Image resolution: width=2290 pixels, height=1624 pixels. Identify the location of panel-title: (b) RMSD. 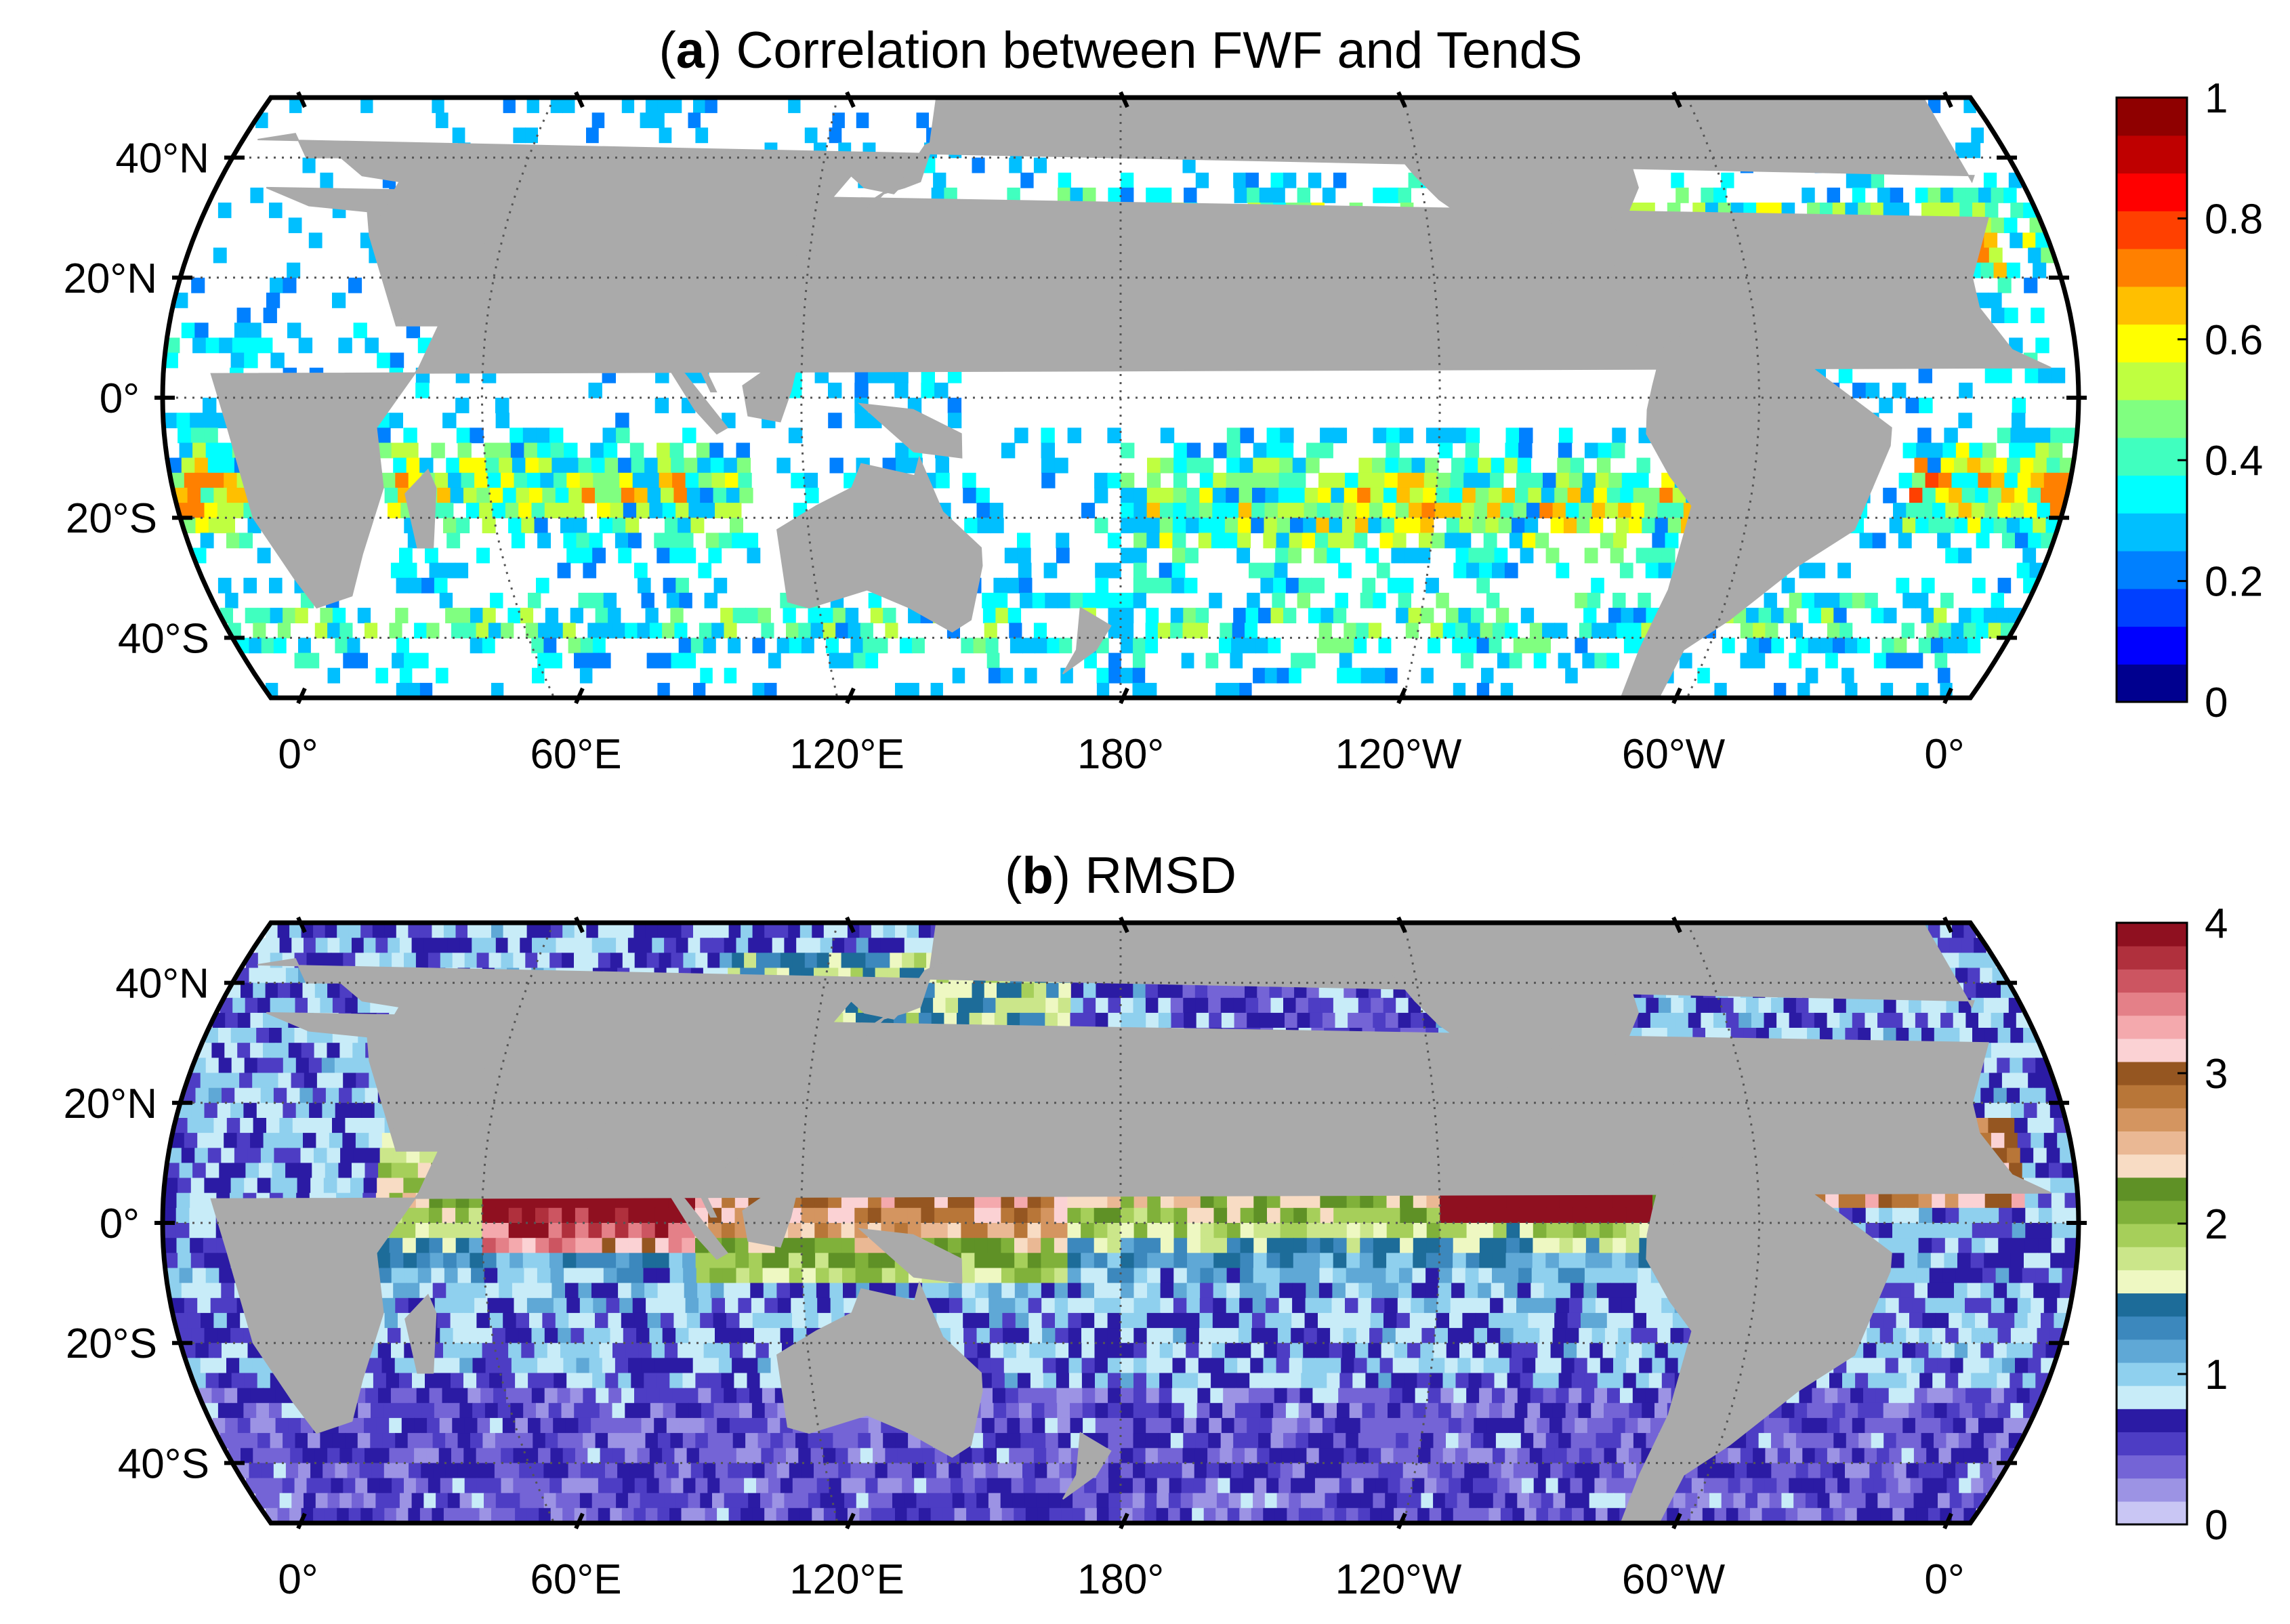
(1120, 875).